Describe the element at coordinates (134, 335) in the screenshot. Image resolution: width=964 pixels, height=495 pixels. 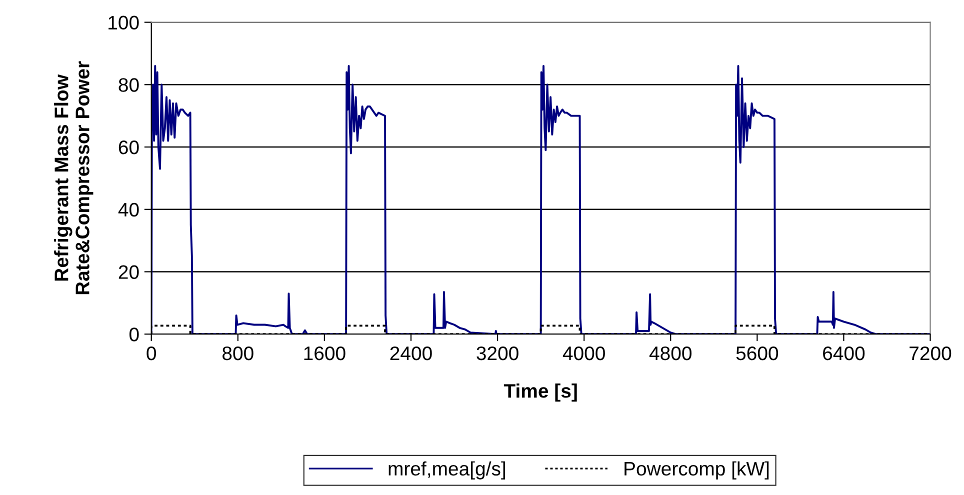
I see `y-tick-label: 0` at that location.